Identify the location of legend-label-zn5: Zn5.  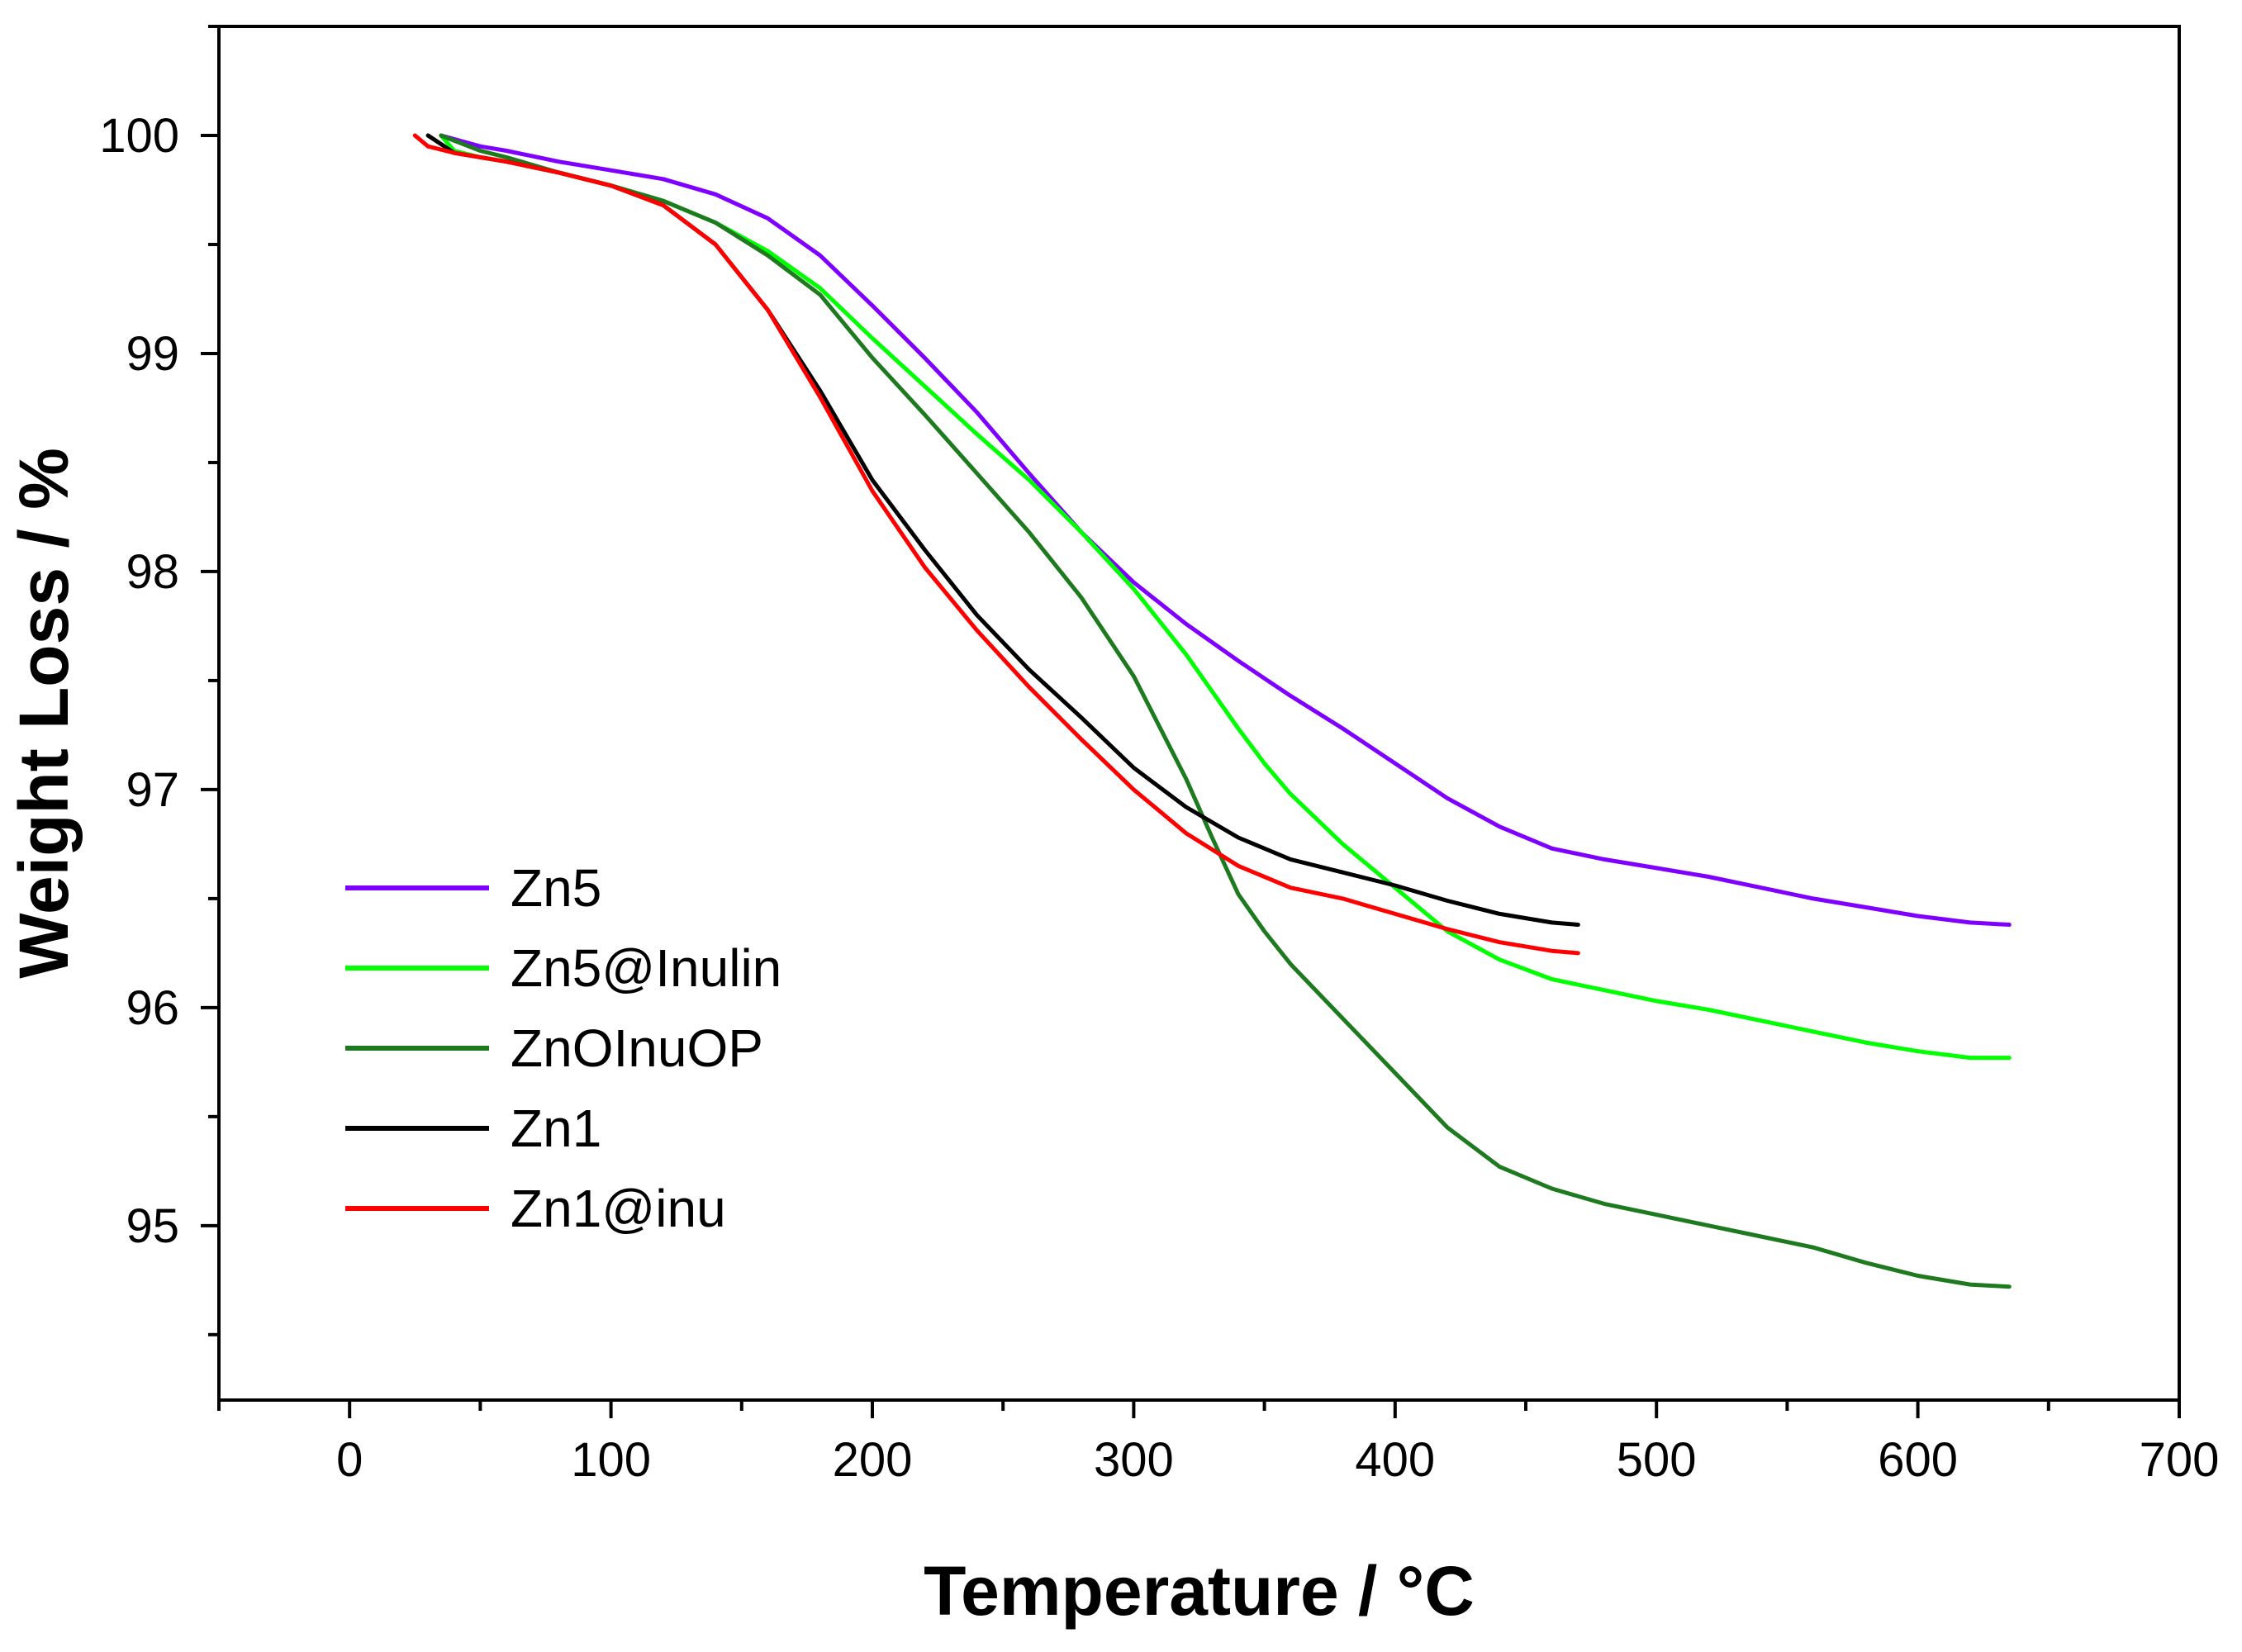
(556, 888).